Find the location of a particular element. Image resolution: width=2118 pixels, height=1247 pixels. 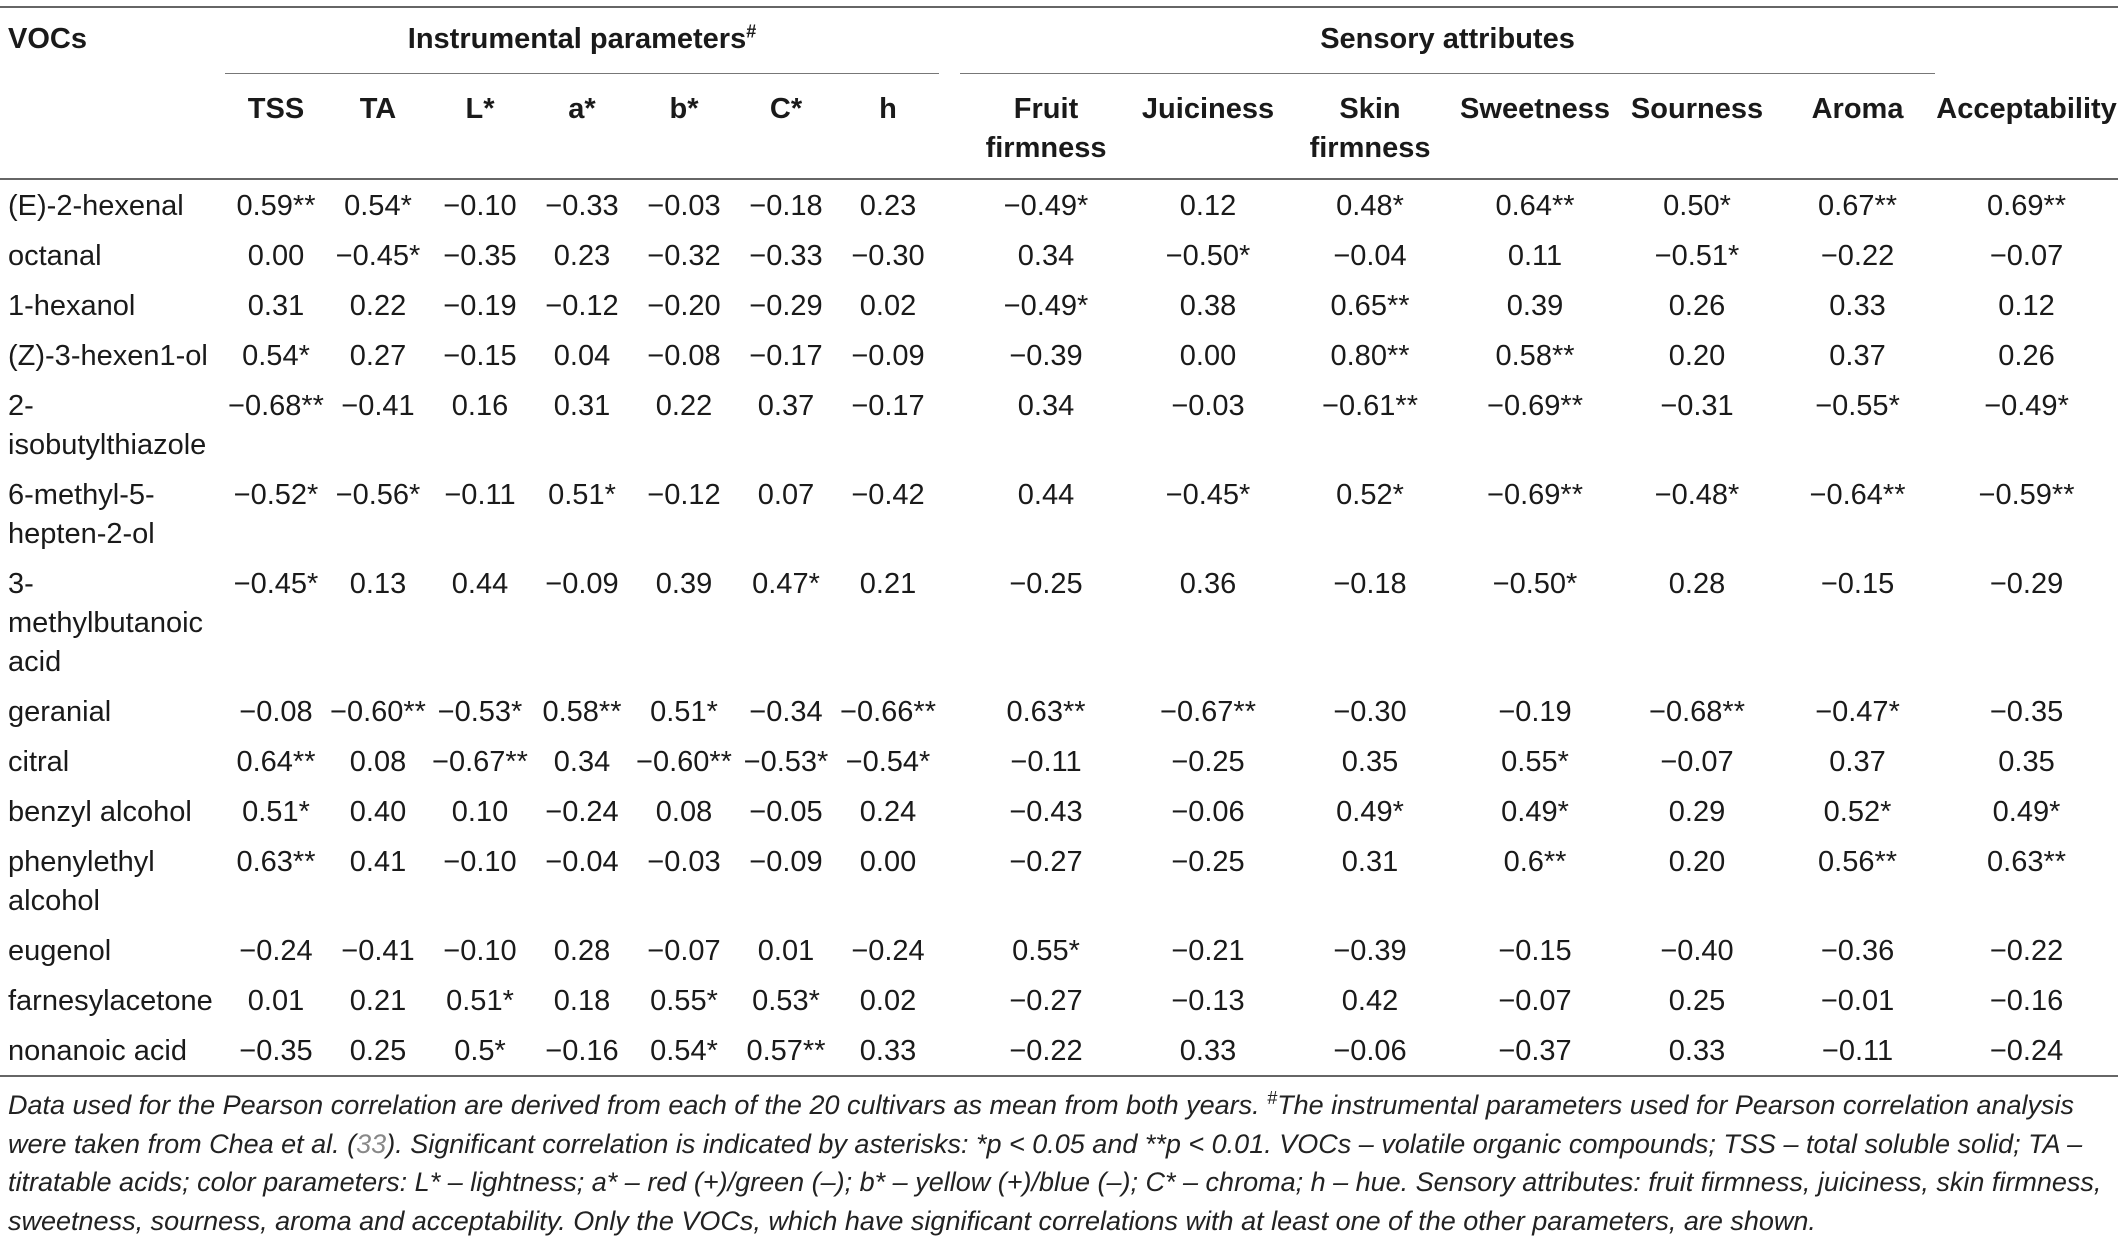

correlation-cell: 0.55* is located at coordinates (1535, 762).